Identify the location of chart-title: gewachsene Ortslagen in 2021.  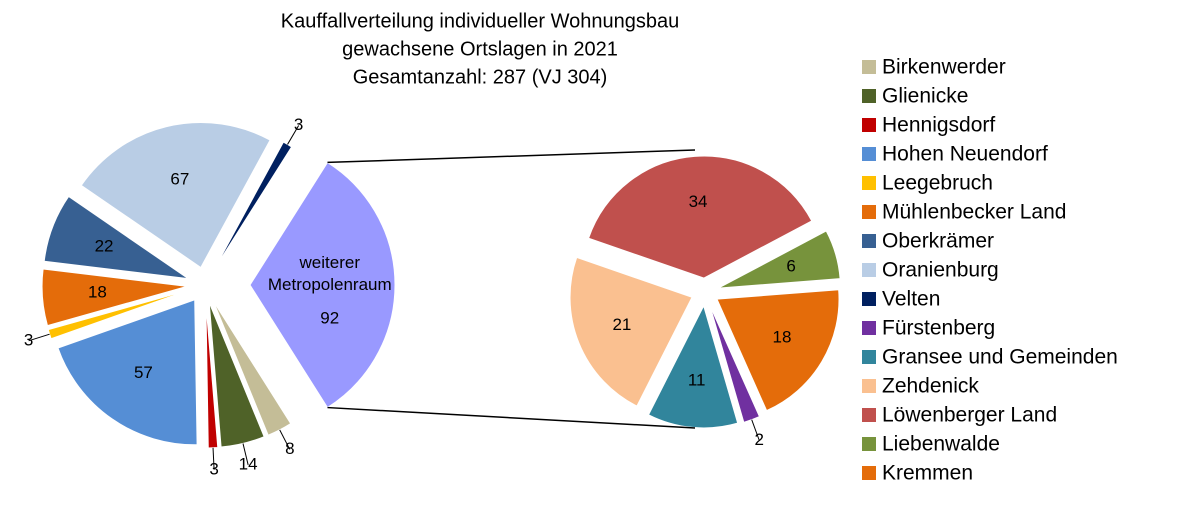
(480, 49).